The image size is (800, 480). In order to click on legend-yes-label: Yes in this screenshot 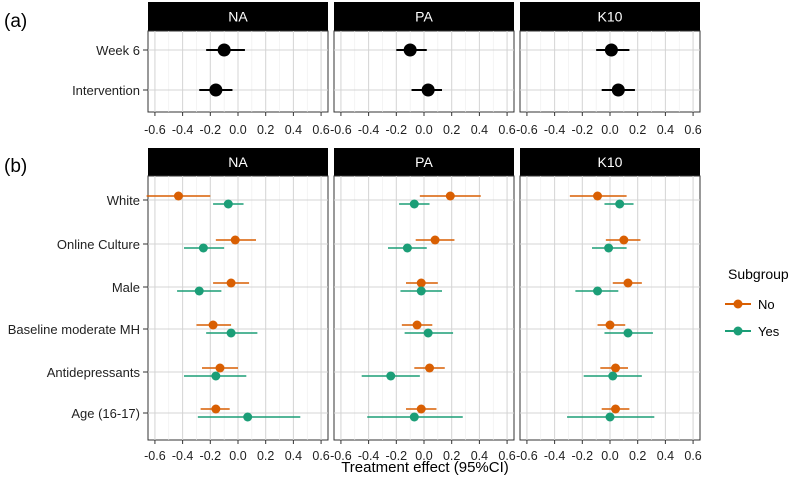, I will do `click(769, 331)`.